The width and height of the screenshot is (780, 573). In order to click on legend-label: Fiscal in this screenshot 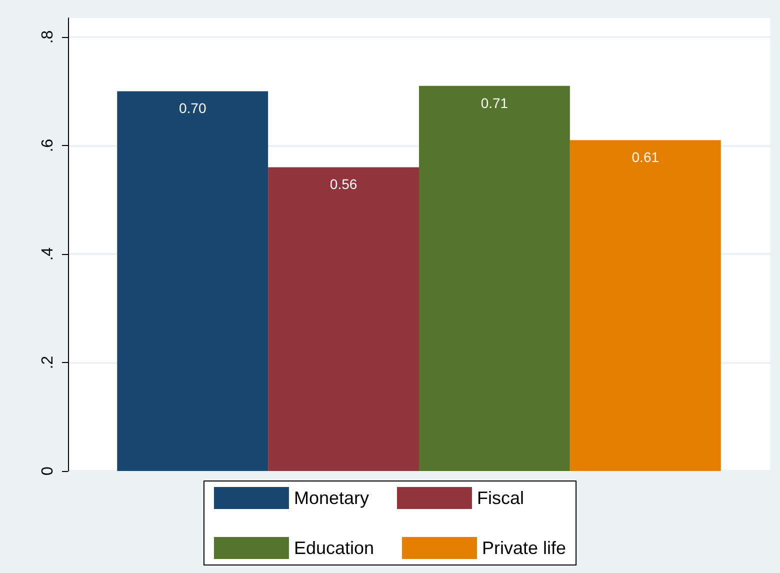, I will do `click(500, 498)`.